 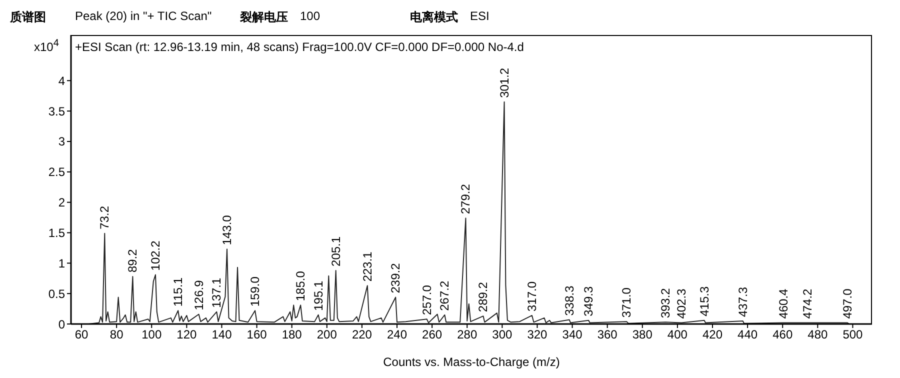 I want to click on annotation: 393.2, so click(x=665, y=303).